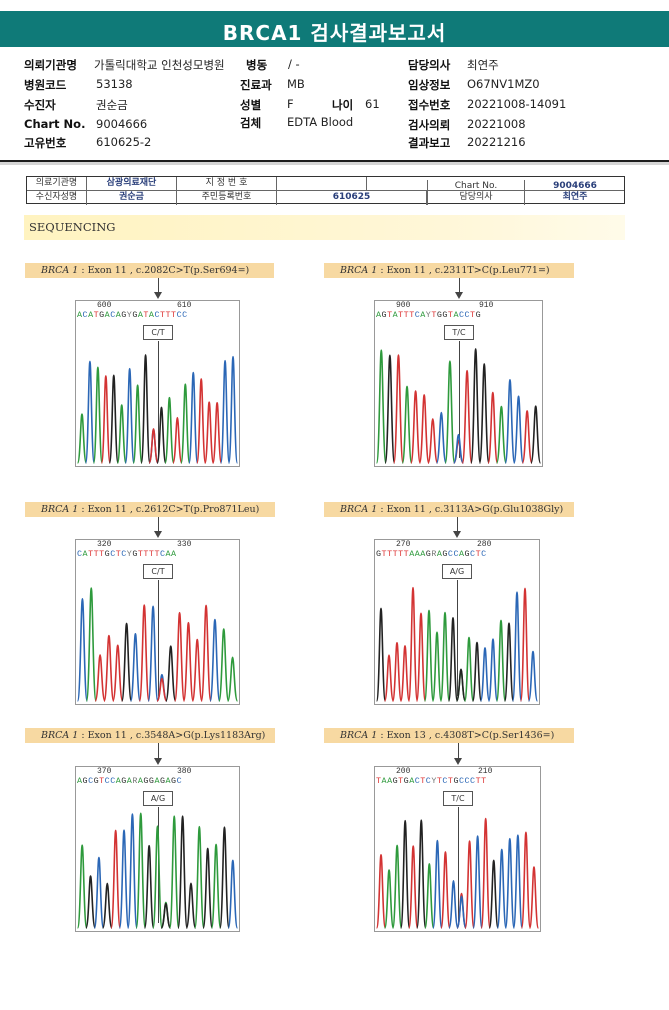 The image size is (669, 1010). What do you see at coordinates (159, 65) in the screenshot?
I see `requesting-institution-value: 가톨릭대학교 인천성모병원` at bounding box center [159, 65].